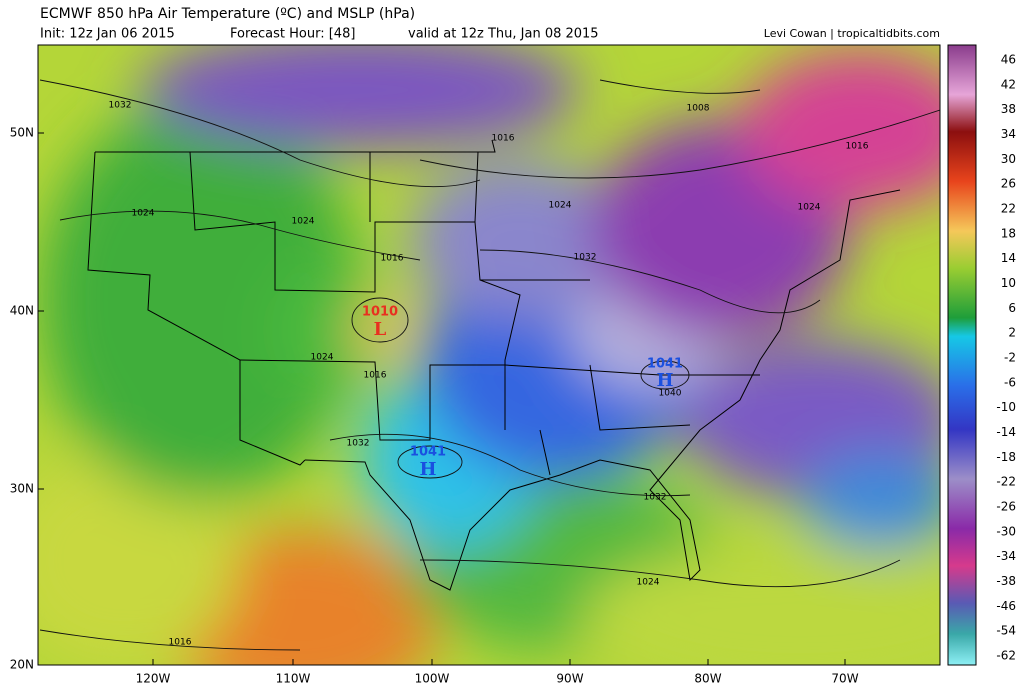  What do you see at coordinates (1008, 283) in the screenshot?
I see `colorbar-label: 10` at bounding box center [1008, 283].